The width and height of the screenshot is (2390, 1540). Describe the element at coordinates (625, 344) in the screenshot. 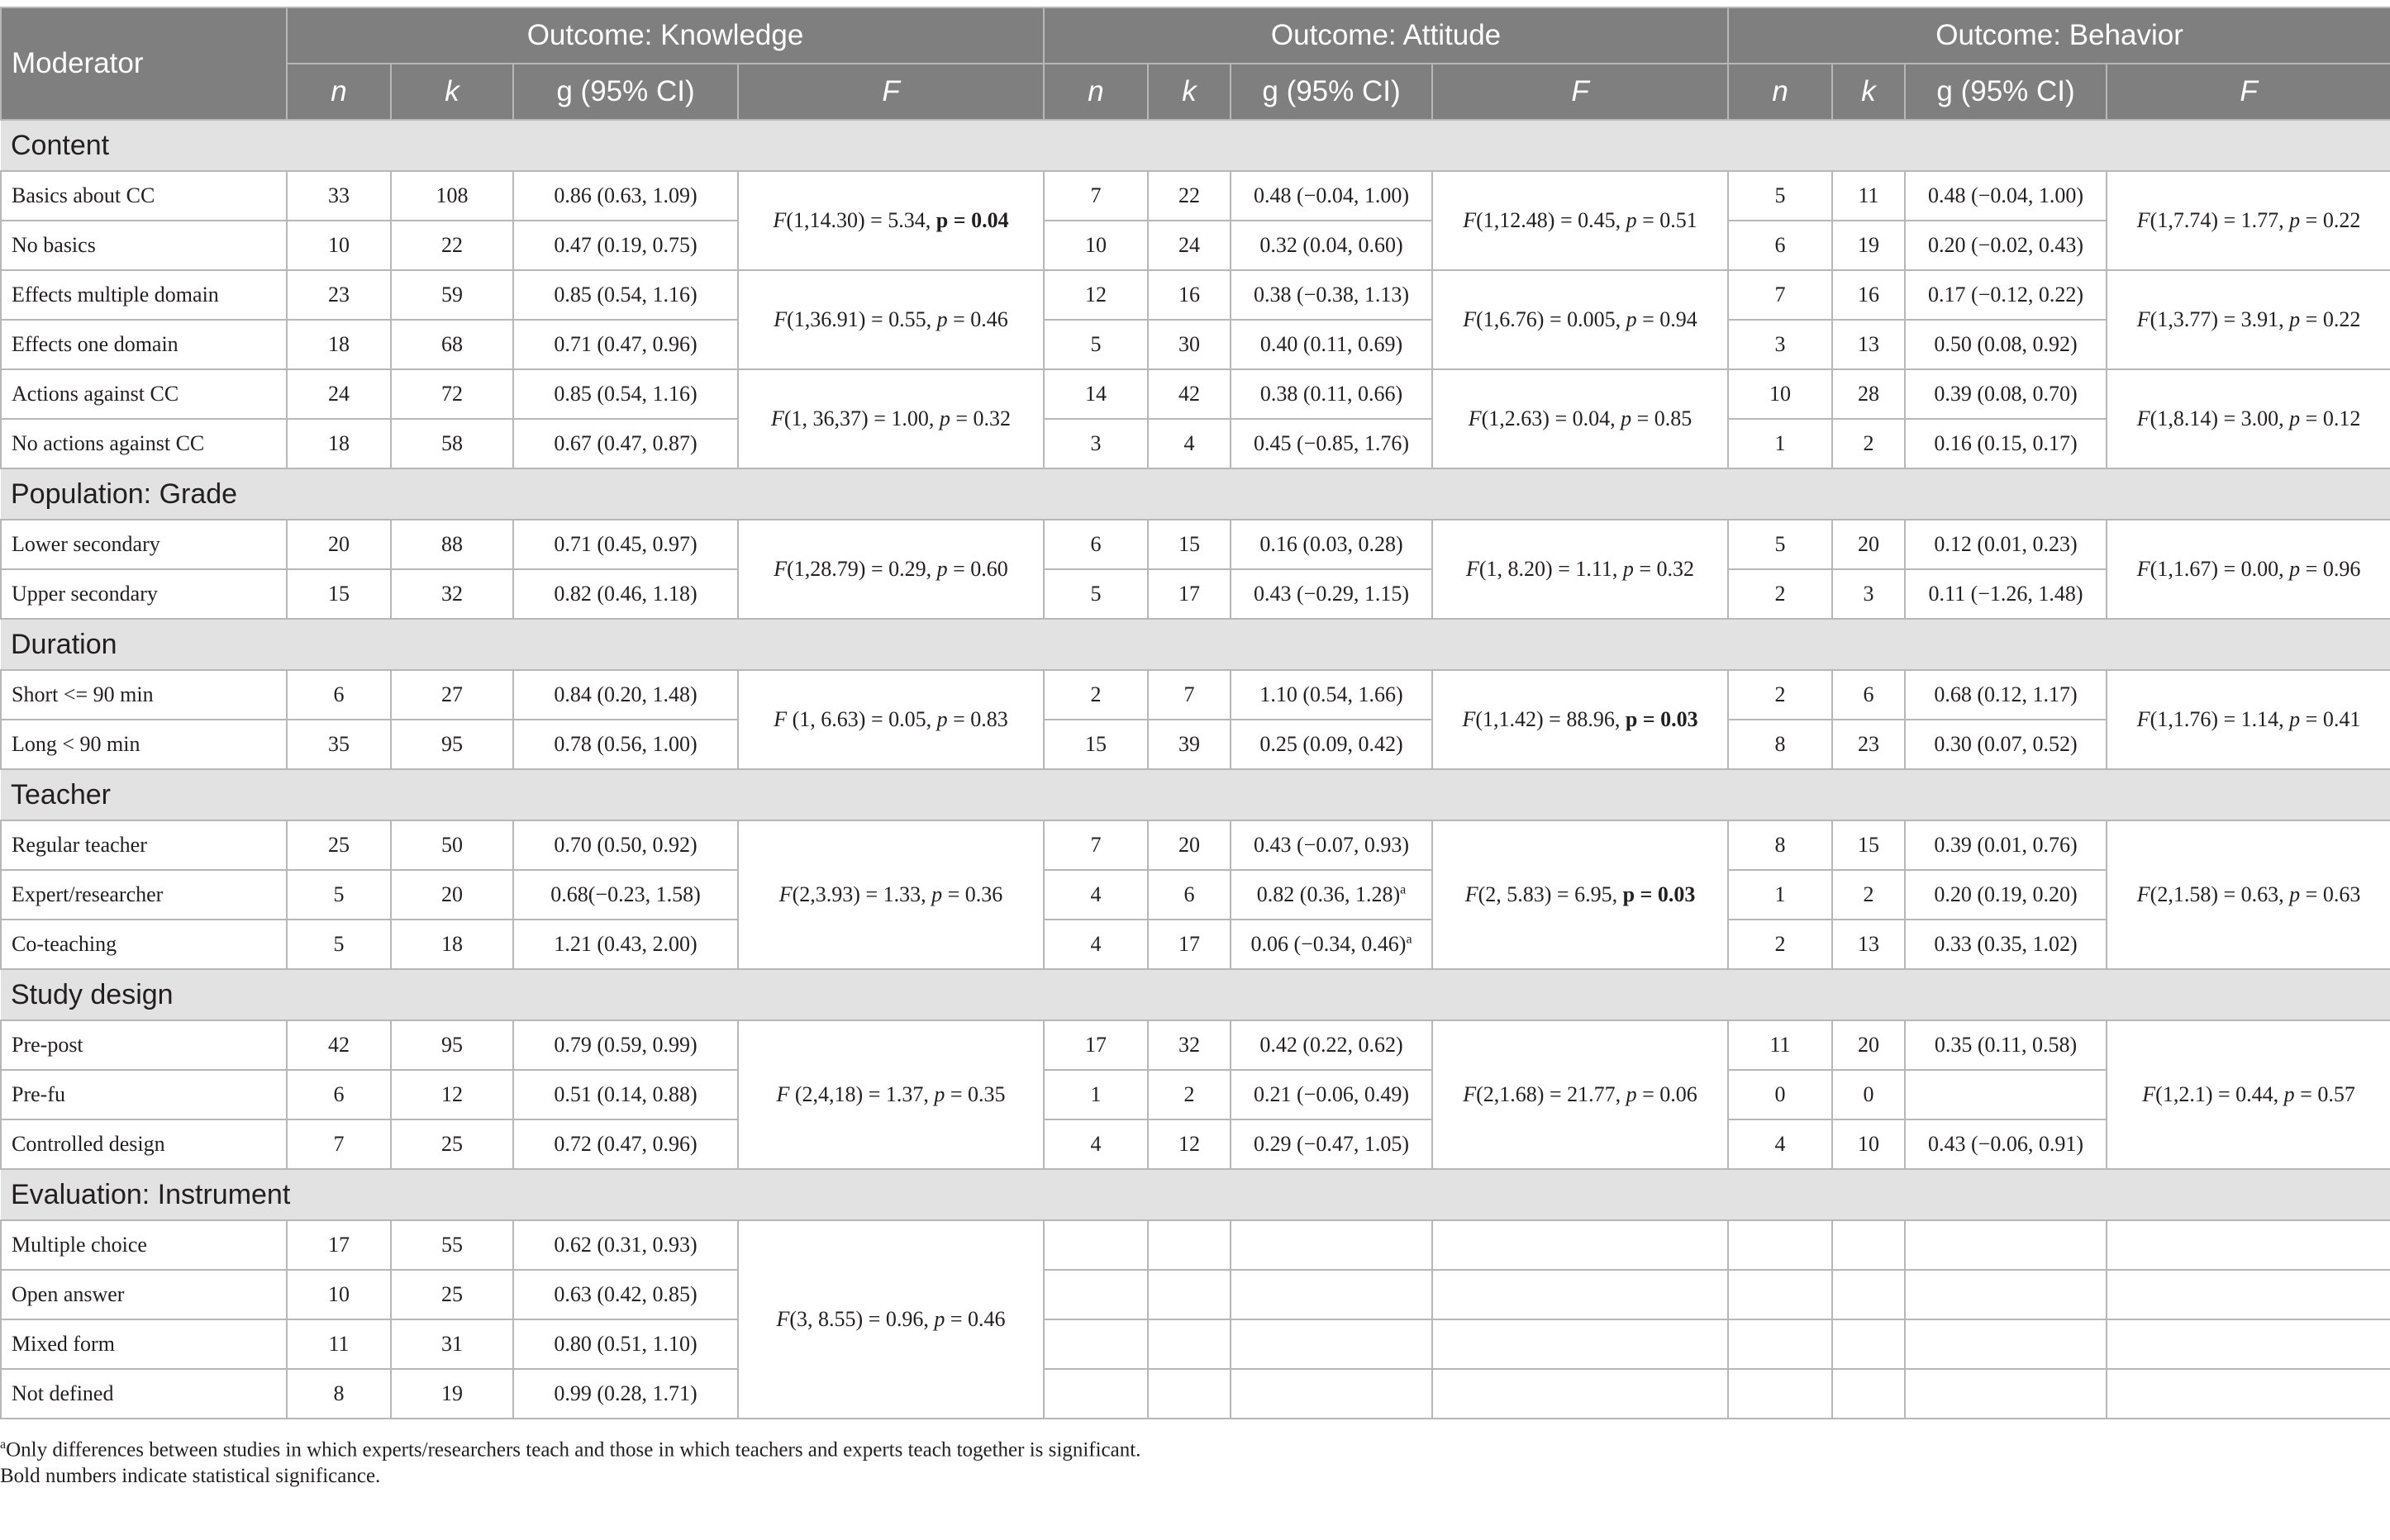

I see `knowledge-g-cell: 0.71 (0.47, 0.96)` at that location.